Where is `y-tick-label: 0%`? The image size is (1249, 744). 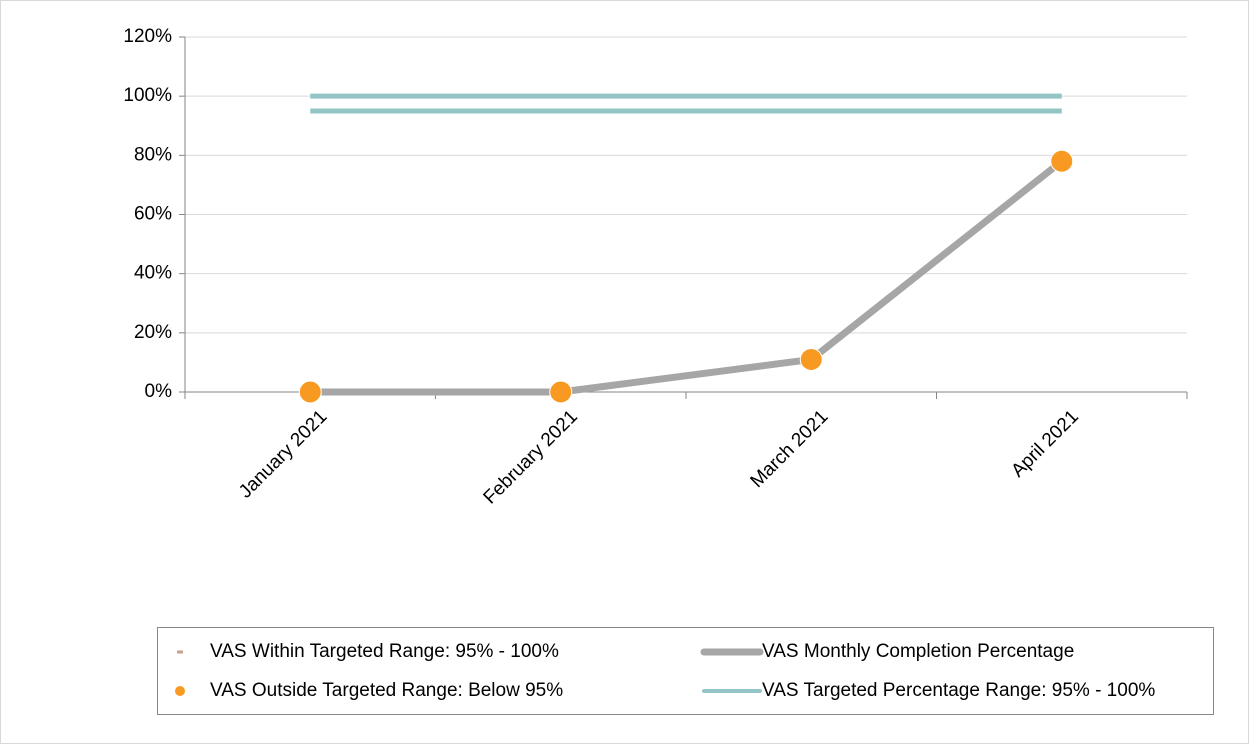
y-tick-label: 0% is located at coordinates (159, 391).